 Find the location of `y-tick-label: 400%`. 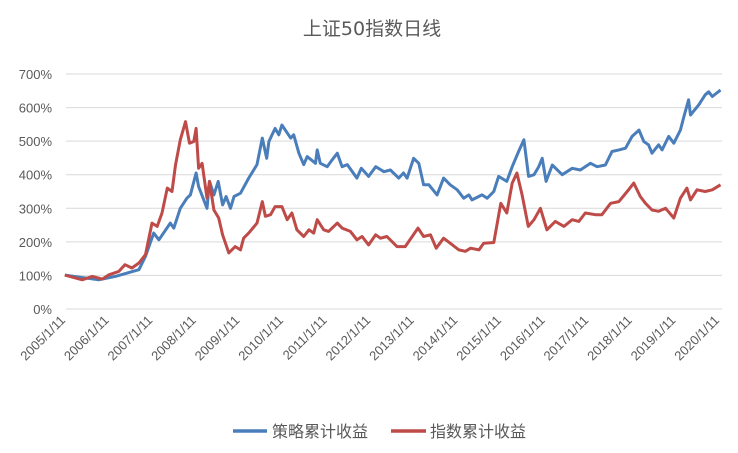

y-tick-label: 400% is located at coordinates (36, 175).